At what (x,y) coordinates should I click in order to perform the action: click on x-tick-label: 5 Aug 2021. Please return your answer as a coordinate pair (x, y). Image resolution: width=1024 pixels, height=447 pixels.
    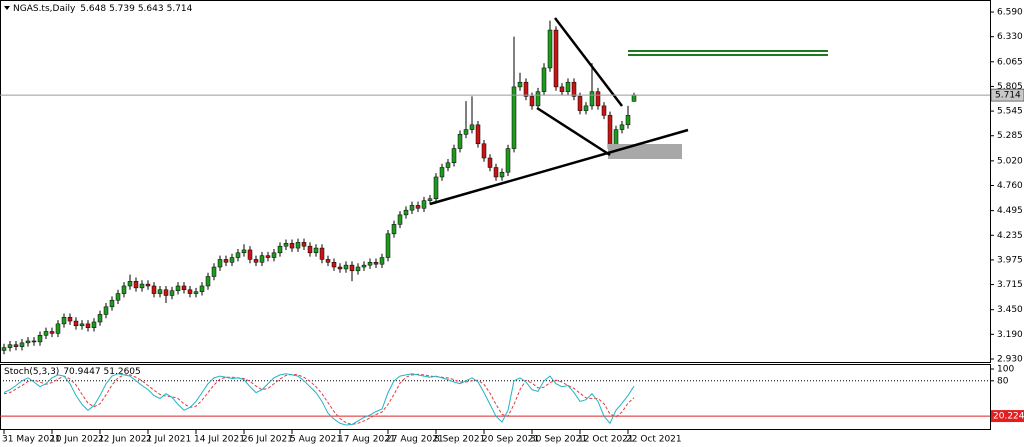
    Looking at the image, I should click on (316, 440).